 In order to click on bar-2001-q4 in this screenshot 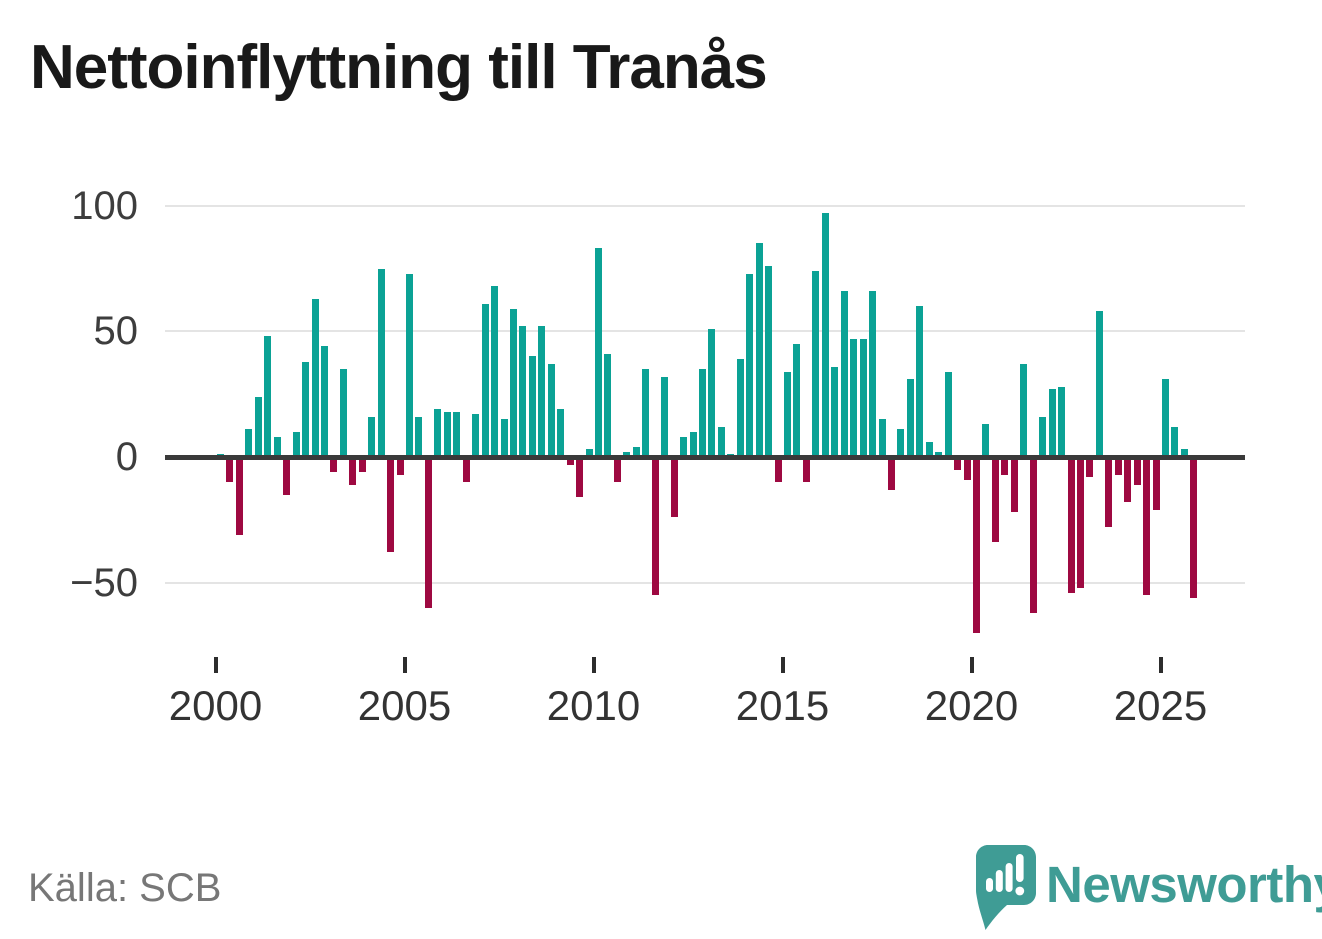, I will do `click(287, 476)`.